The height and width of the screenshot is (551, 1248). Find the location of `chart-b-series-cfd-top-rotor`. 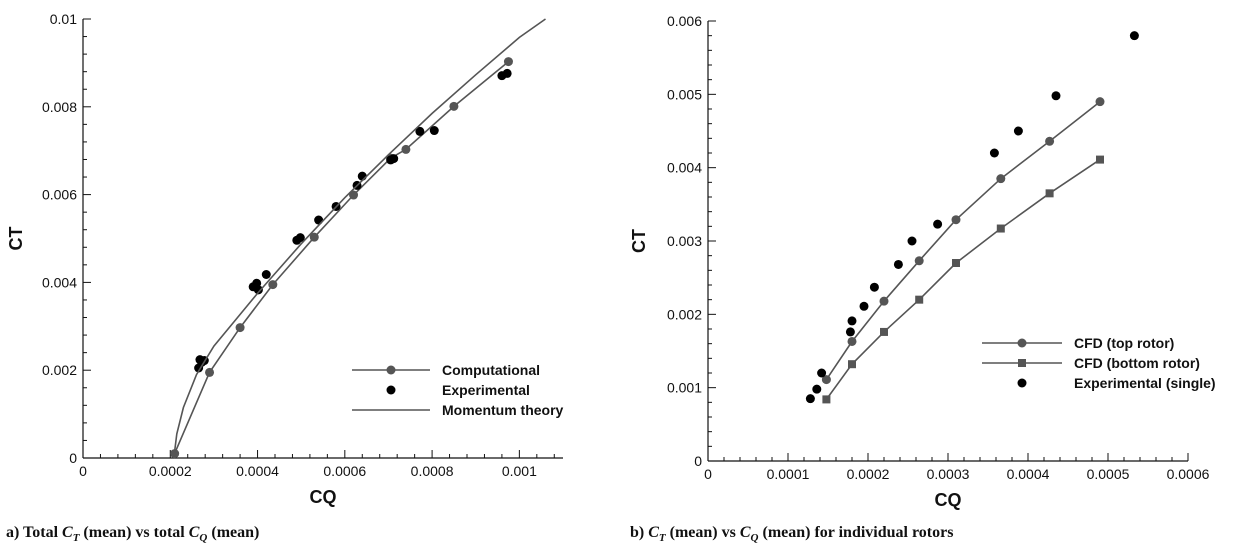

chart-b-series-cfd-top-rotor is located at coordinates (963, 241).